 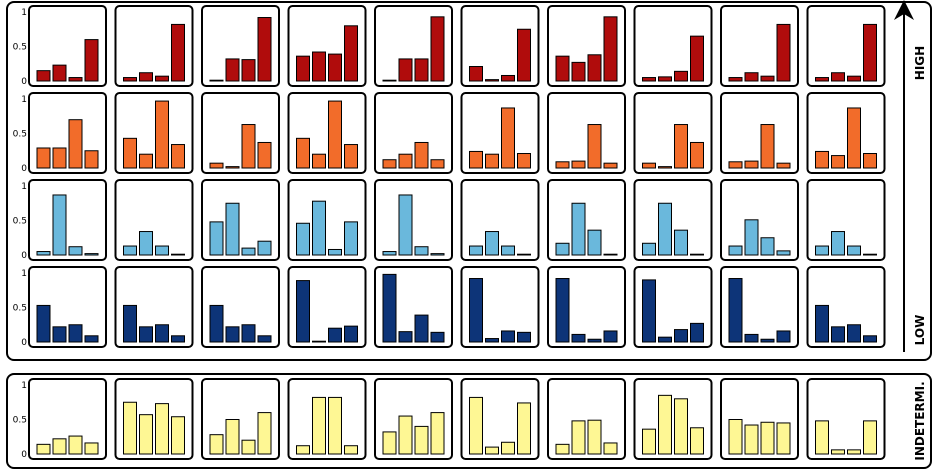 I want to click on low-label: LOW, so click(x=920, y=330).